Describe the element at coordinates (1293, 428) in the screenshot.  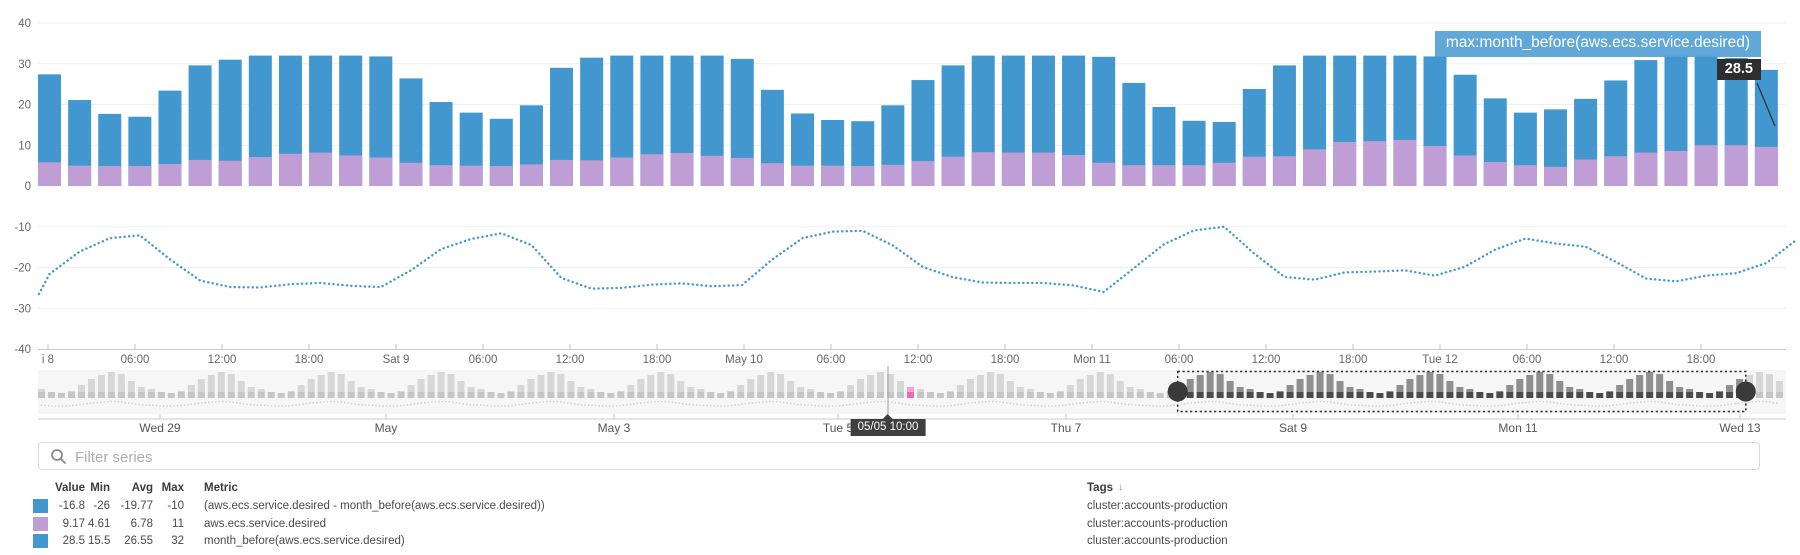
I see `timeline-date-label: Sat 9` at that location.